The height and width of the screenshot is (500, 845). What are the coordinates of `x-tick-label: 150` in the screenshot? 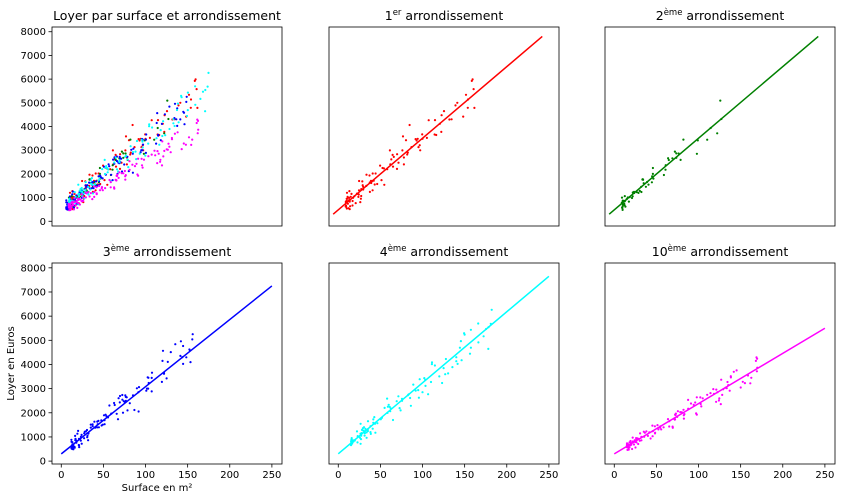 It's located at (740, 475).